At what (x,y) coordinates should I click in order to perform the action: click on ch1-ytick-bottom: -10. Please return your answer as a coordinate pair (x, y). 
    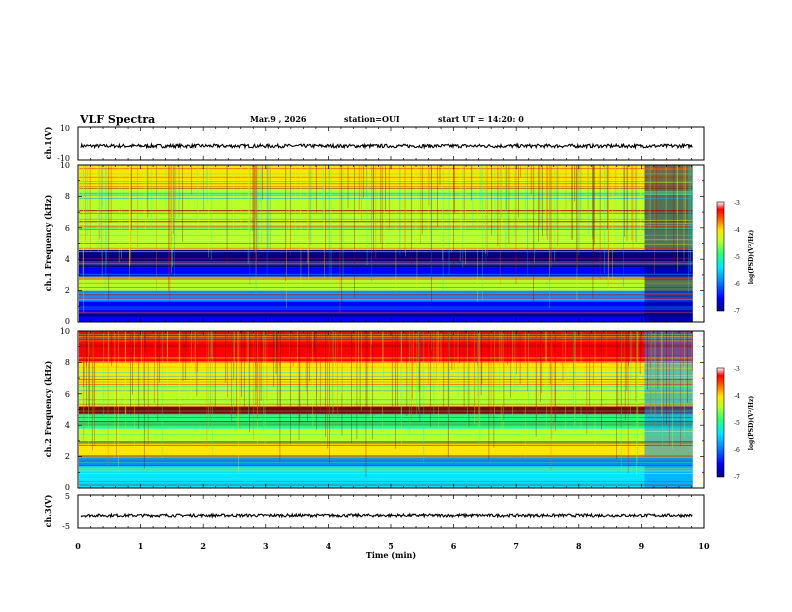
    Looking at the image, I should click on (63, 158).